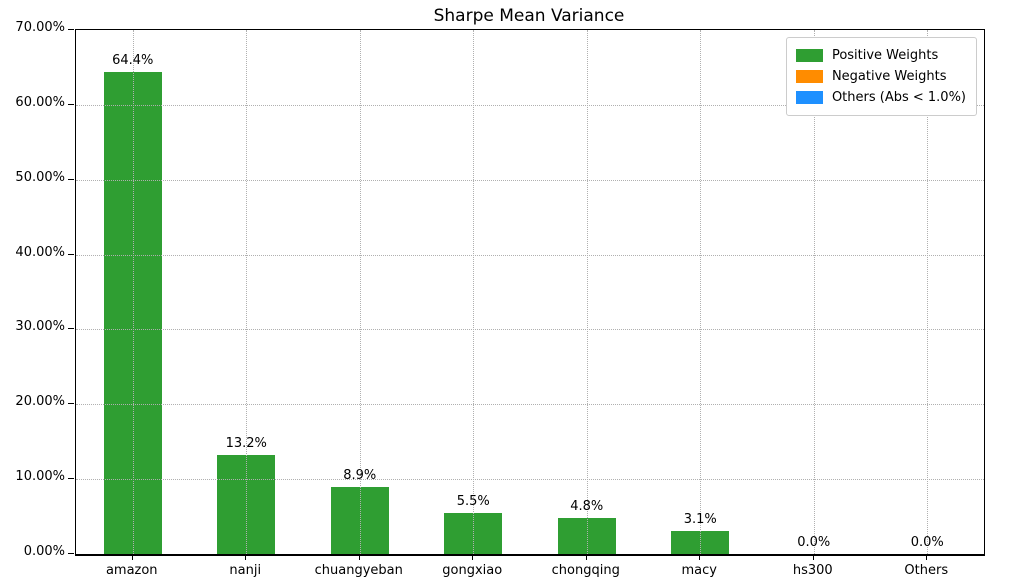 The width and height of the screenshot is (1010, 586). I want to click on x-tick-label-hs300: hs300, so click(812, 570).